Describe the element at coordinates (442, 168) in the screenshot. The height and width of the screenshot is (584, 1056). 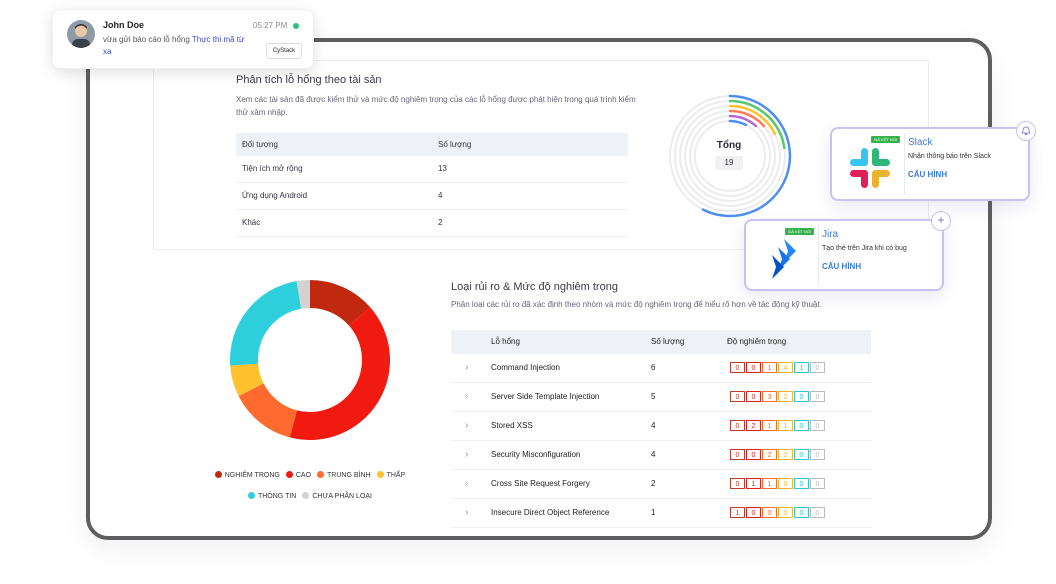
I see `asset-count: 13` at that location.